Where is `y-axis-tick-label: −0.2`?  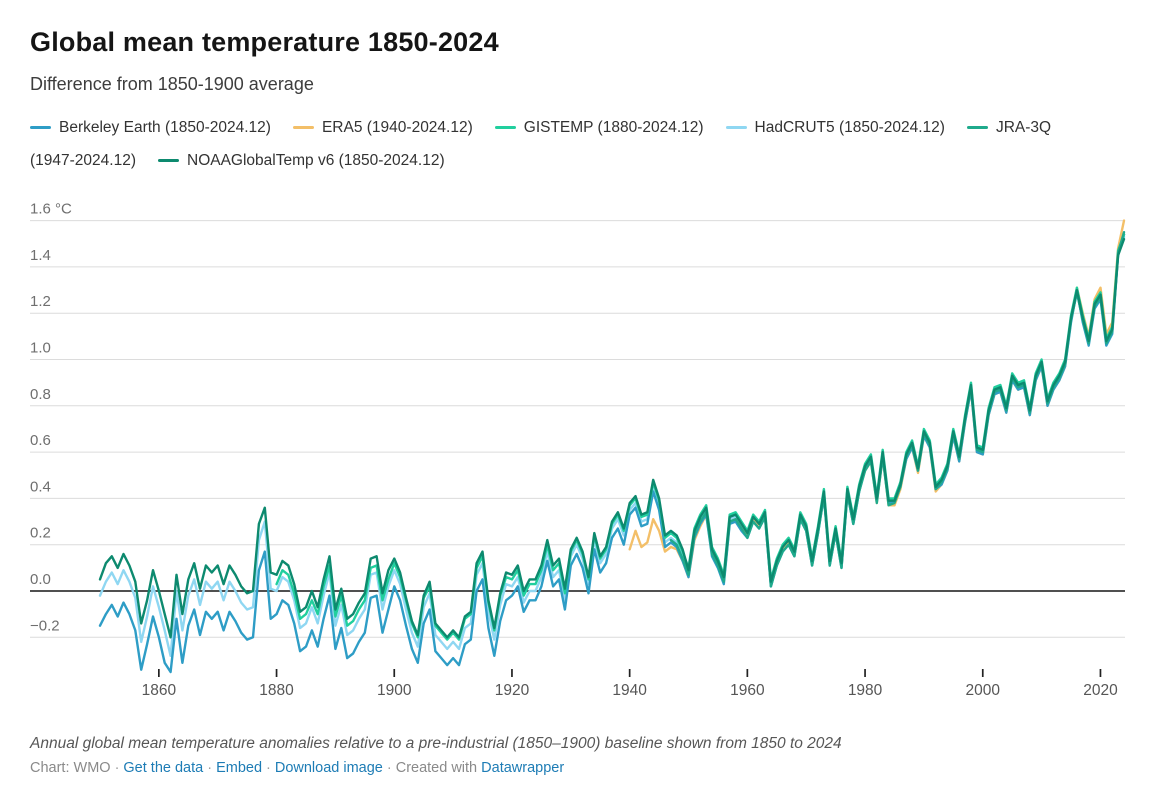
y-axis-tick-label: −0.2 is located at coordinates (45, 626).